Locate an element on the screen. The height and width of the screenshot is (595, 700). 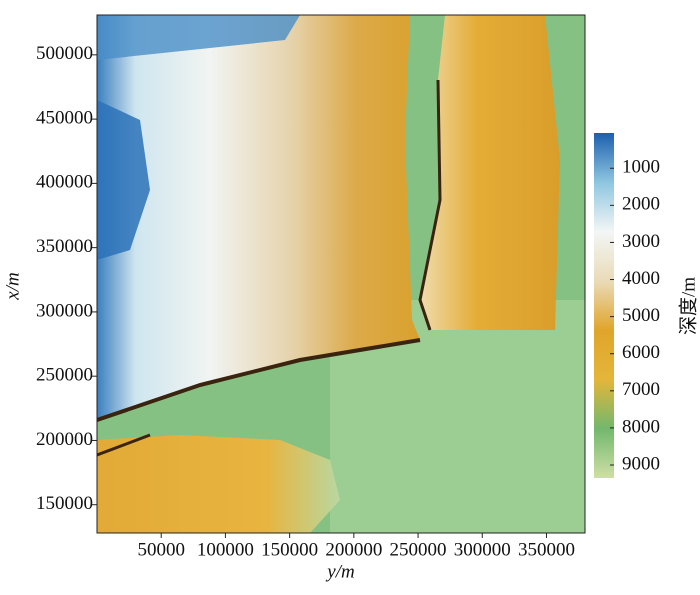
y-axis-label: x/m is located at coordinates (12, 286).